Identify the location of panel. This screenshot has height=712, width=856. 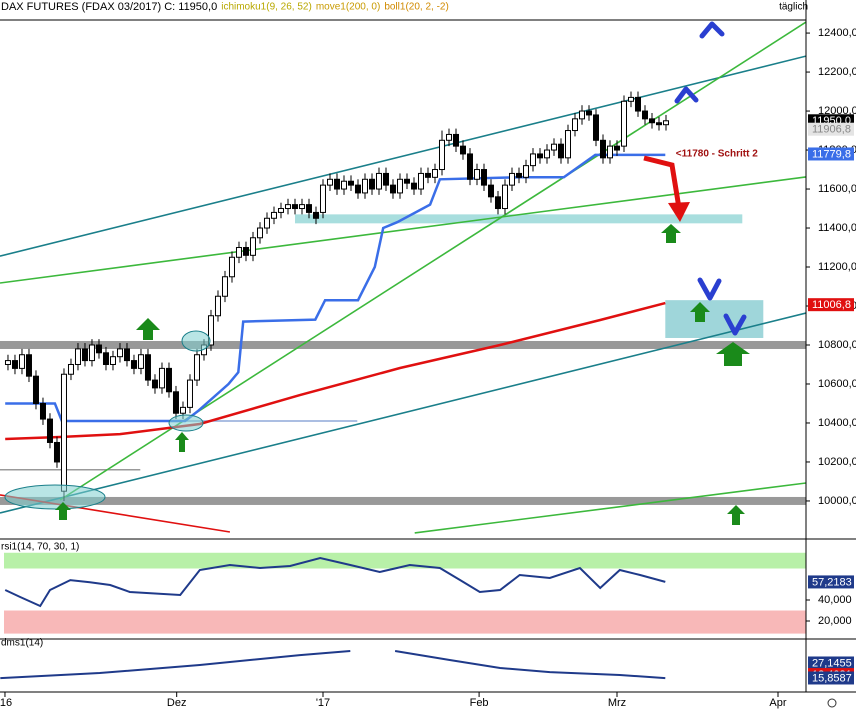
(405, 593).